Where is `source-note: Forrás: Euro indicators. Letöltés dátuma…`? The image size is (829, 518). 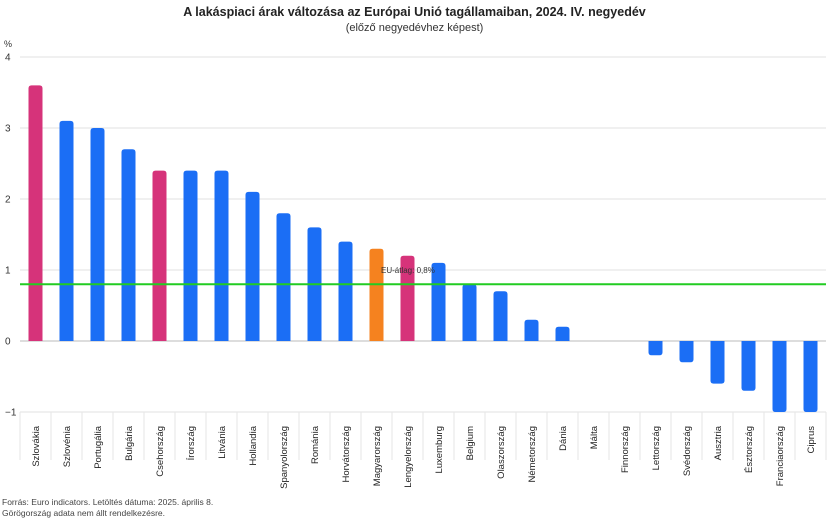
source-note: Forrás: Euro indicators. Letöltés dátuma… is located at coordinates (108, 502).